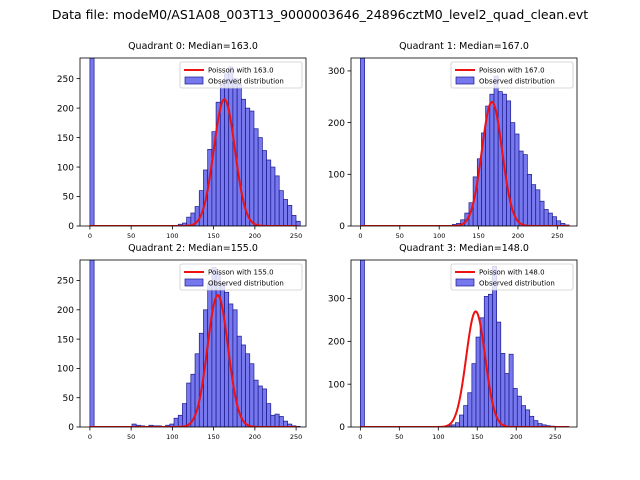 The image size is (640, 480). Describe the element at coordinates (69, 198) in the screenshot. I see `y-tick-label: 50` at that location.